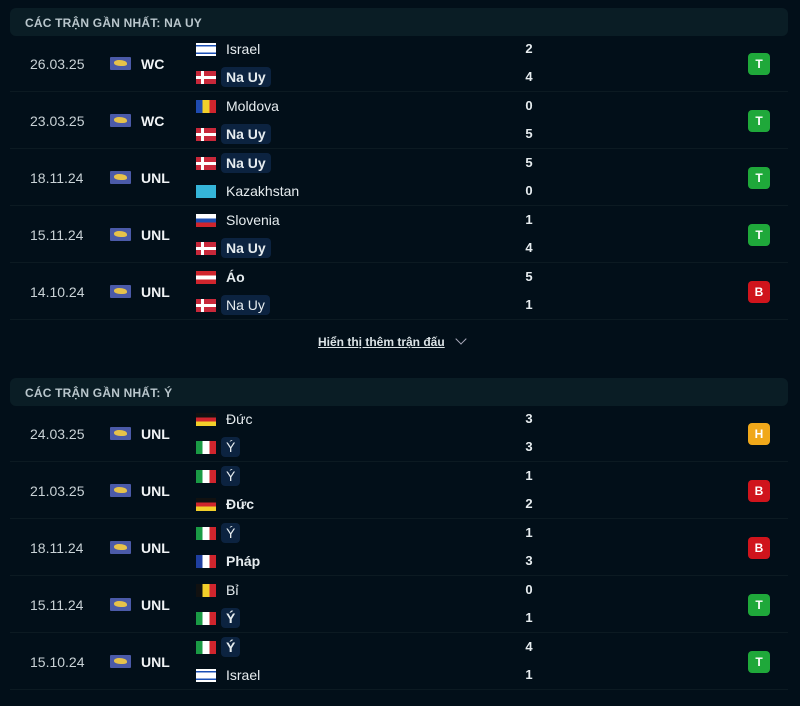 The height and width of the screenshot is (706, 800). I want to click on kz-flag-icon, so click(206, 191).